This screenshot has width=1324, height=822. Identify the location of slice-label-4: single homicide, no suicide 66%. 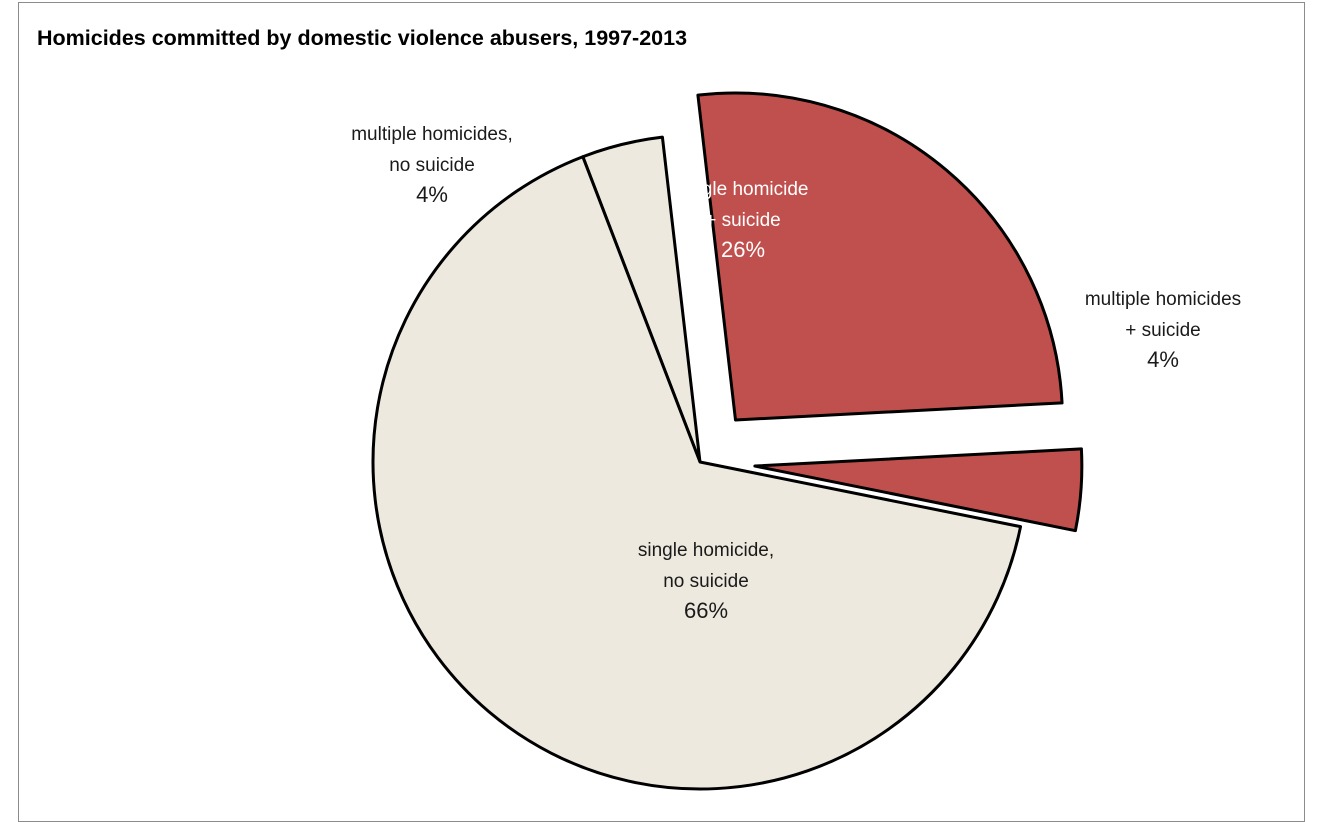
(706, 581).